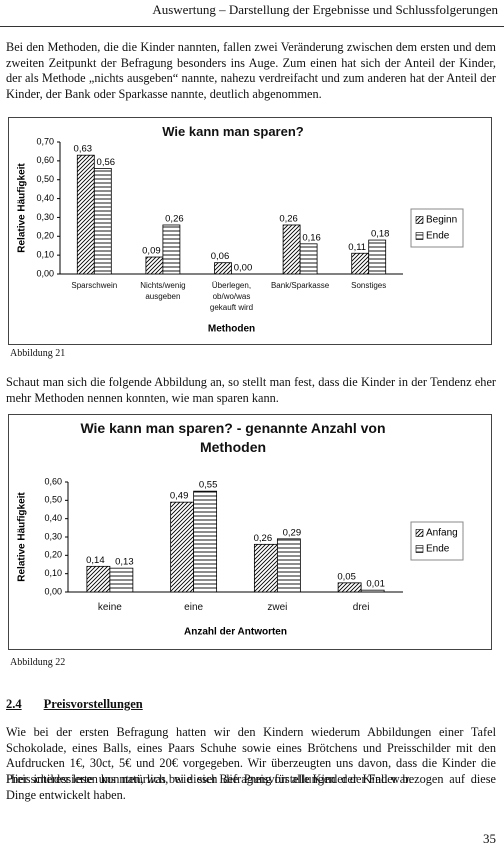 The height and width of the screenshot is (852, 504). I want to click on x-tick-label: Überlegen, ob/wo/was gekauft wird, so click(231, 296).